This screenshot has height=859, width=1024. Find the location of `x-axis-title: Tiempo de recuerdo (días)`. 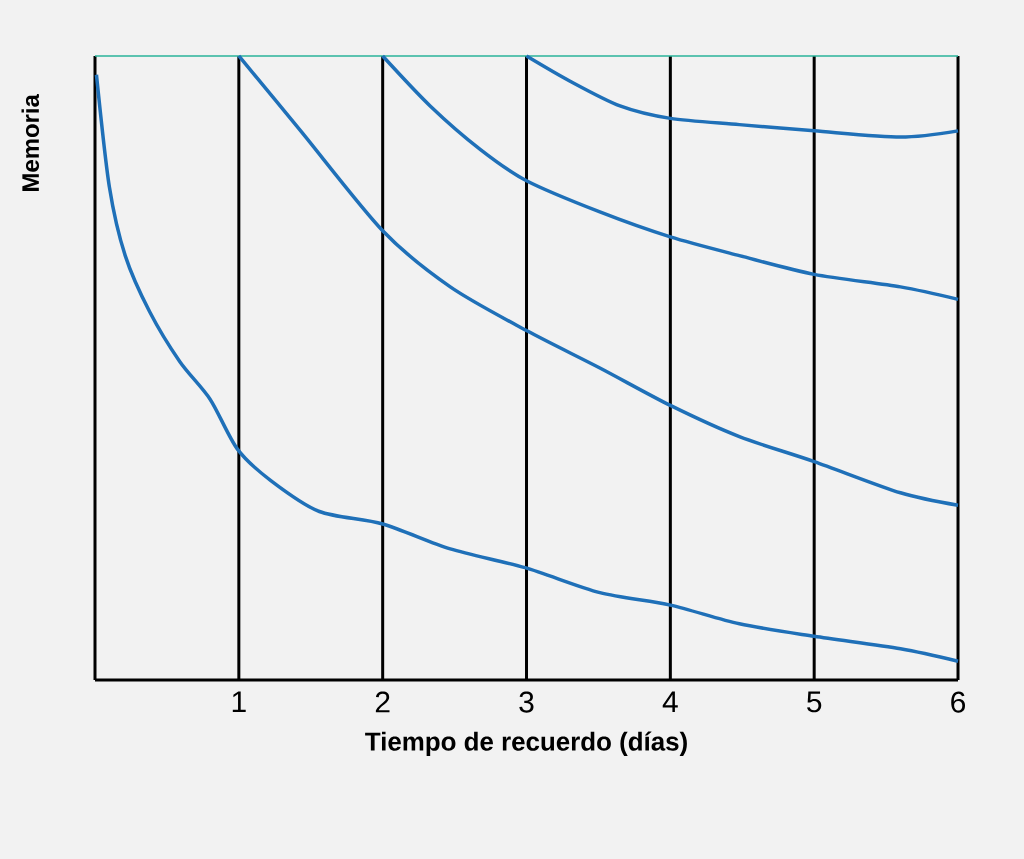

x-axis-title: Tiempo de recuerdo (días) is located at coordinates (526, 743).